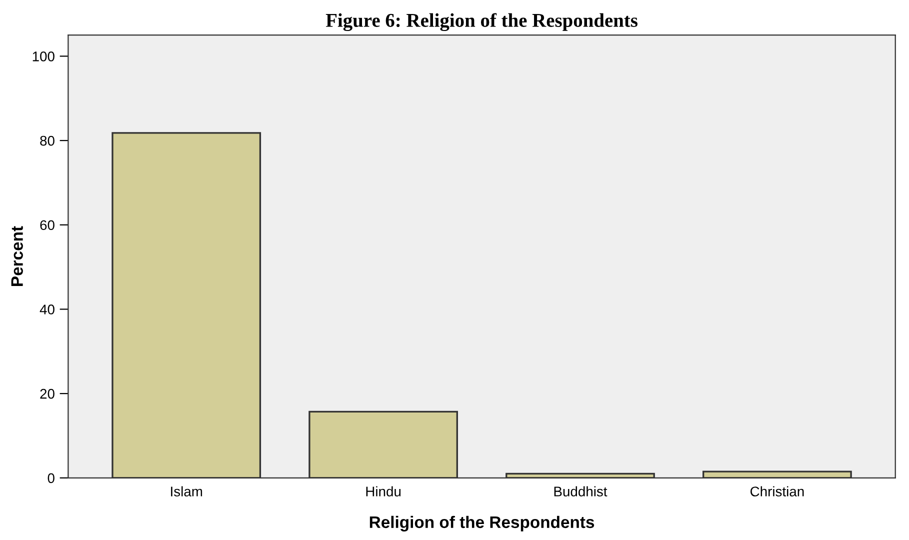 Image resolution: width=909 pixels, height=540 pixels. Describe the element at coordinates (47, 225) in the screenshot. I see `y-tick-label: 60` at that location.